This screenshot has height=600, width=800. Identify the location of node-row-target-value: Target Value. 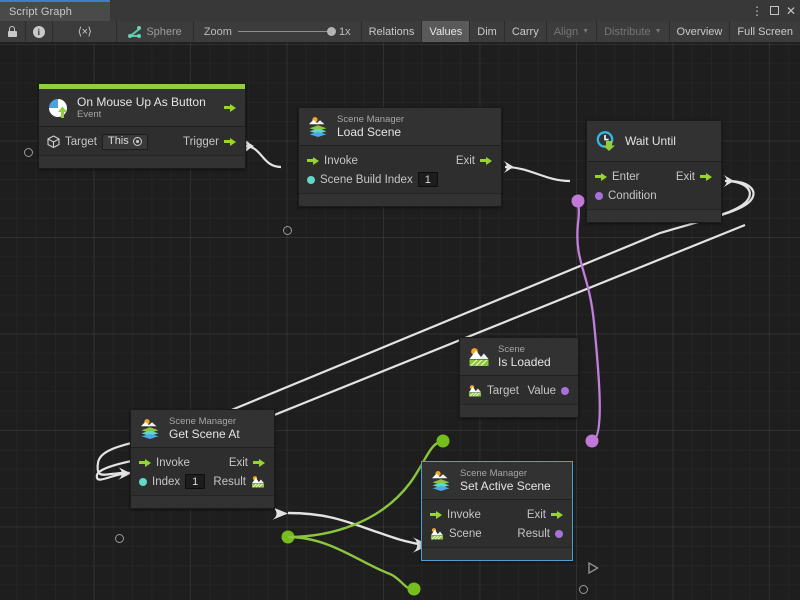
(519, 390).